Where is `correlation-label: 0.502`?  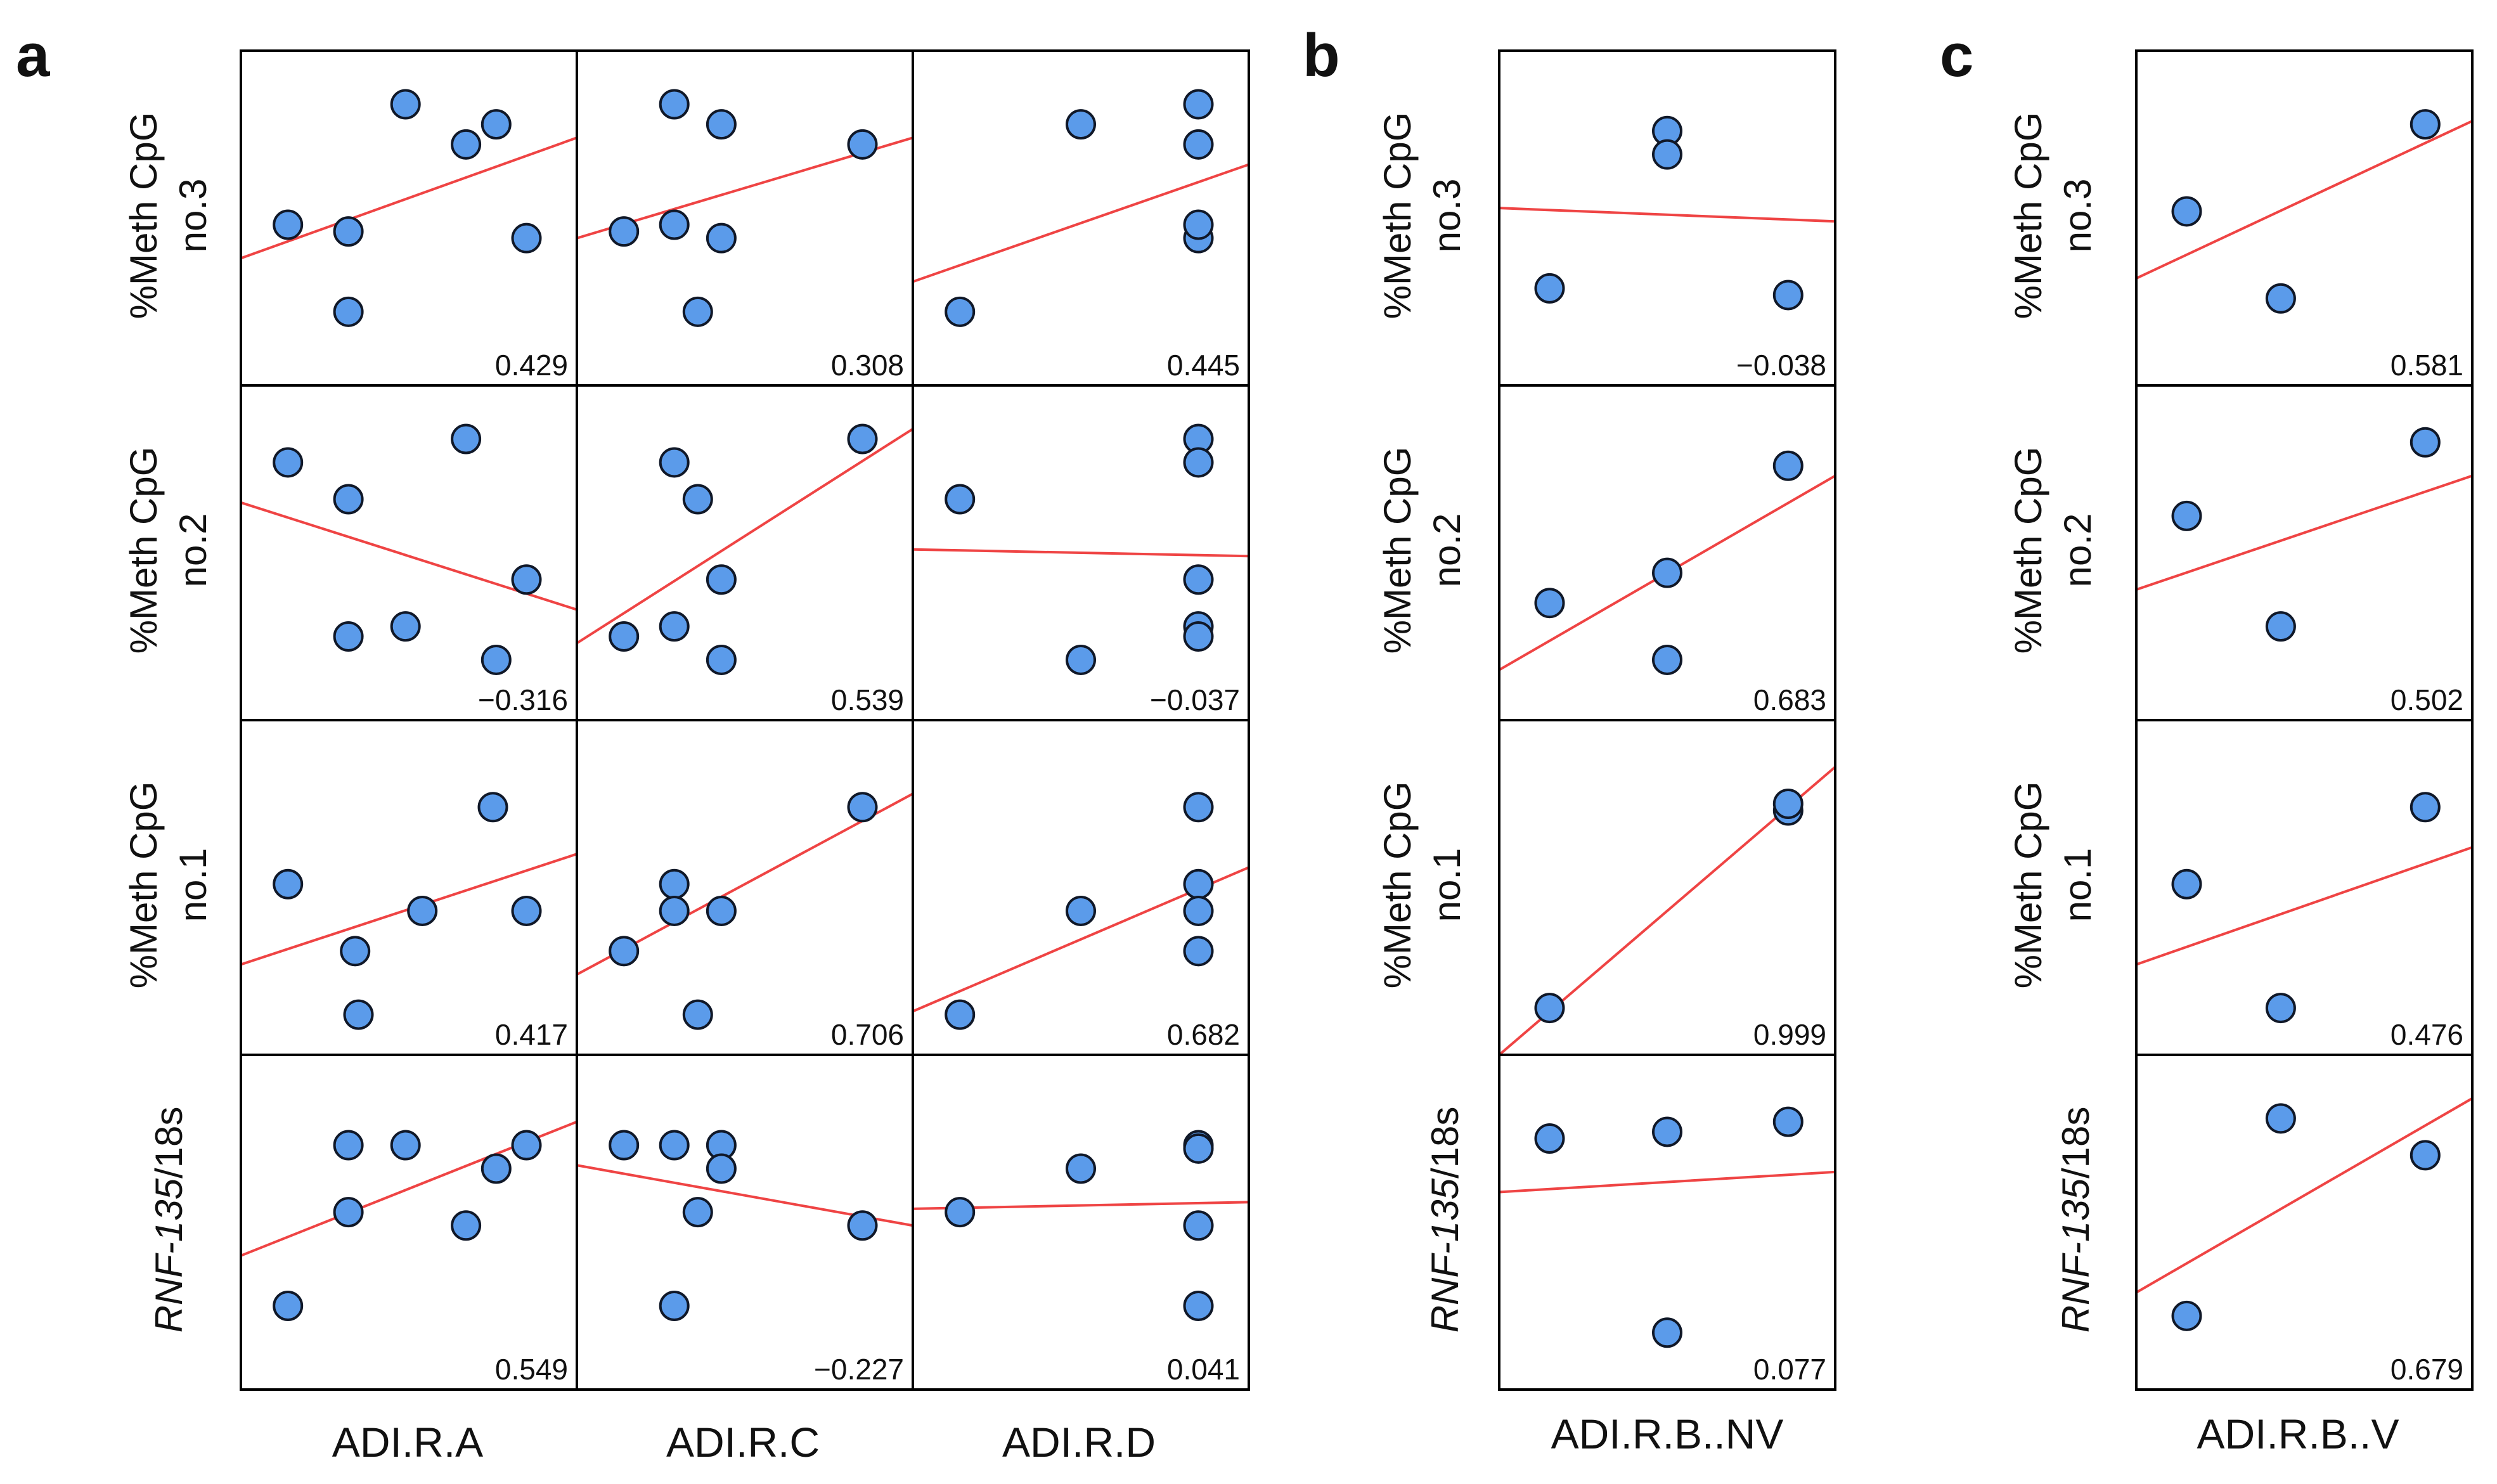 correlation-label: 0.502 is located at coordinates (2427, 699).